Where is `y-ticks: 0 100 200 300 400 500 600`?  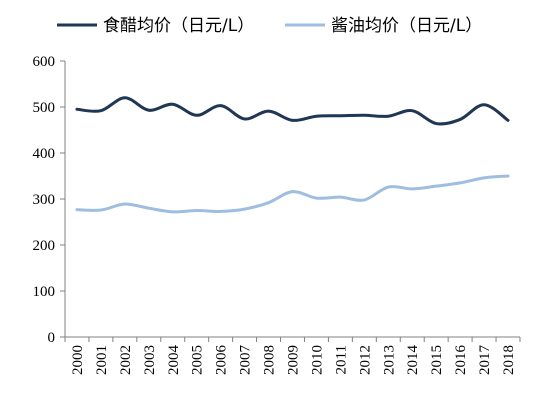 y-ticks: 0 100 200 300 400 500 600 is located at coordinates (49, 200).